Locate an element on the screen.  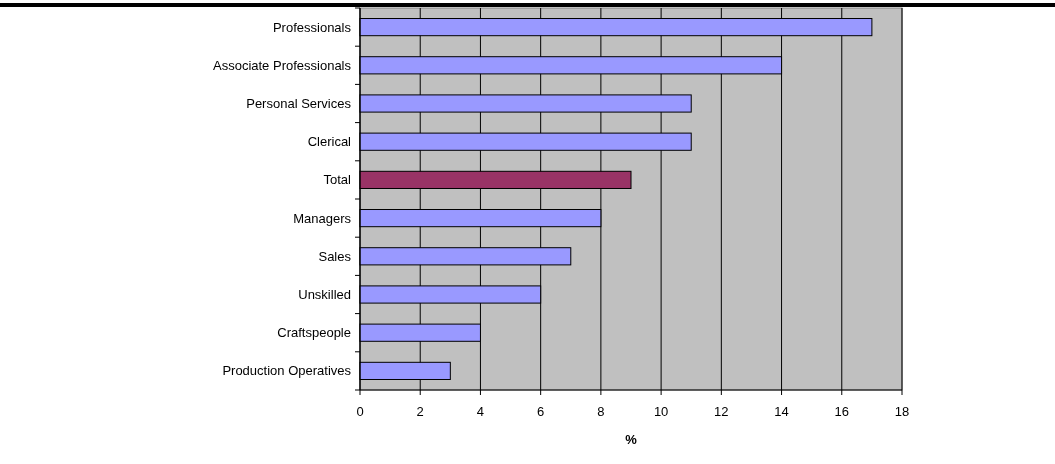
y-tick-label: Associate Professionals is located at coordinates (282, 65).